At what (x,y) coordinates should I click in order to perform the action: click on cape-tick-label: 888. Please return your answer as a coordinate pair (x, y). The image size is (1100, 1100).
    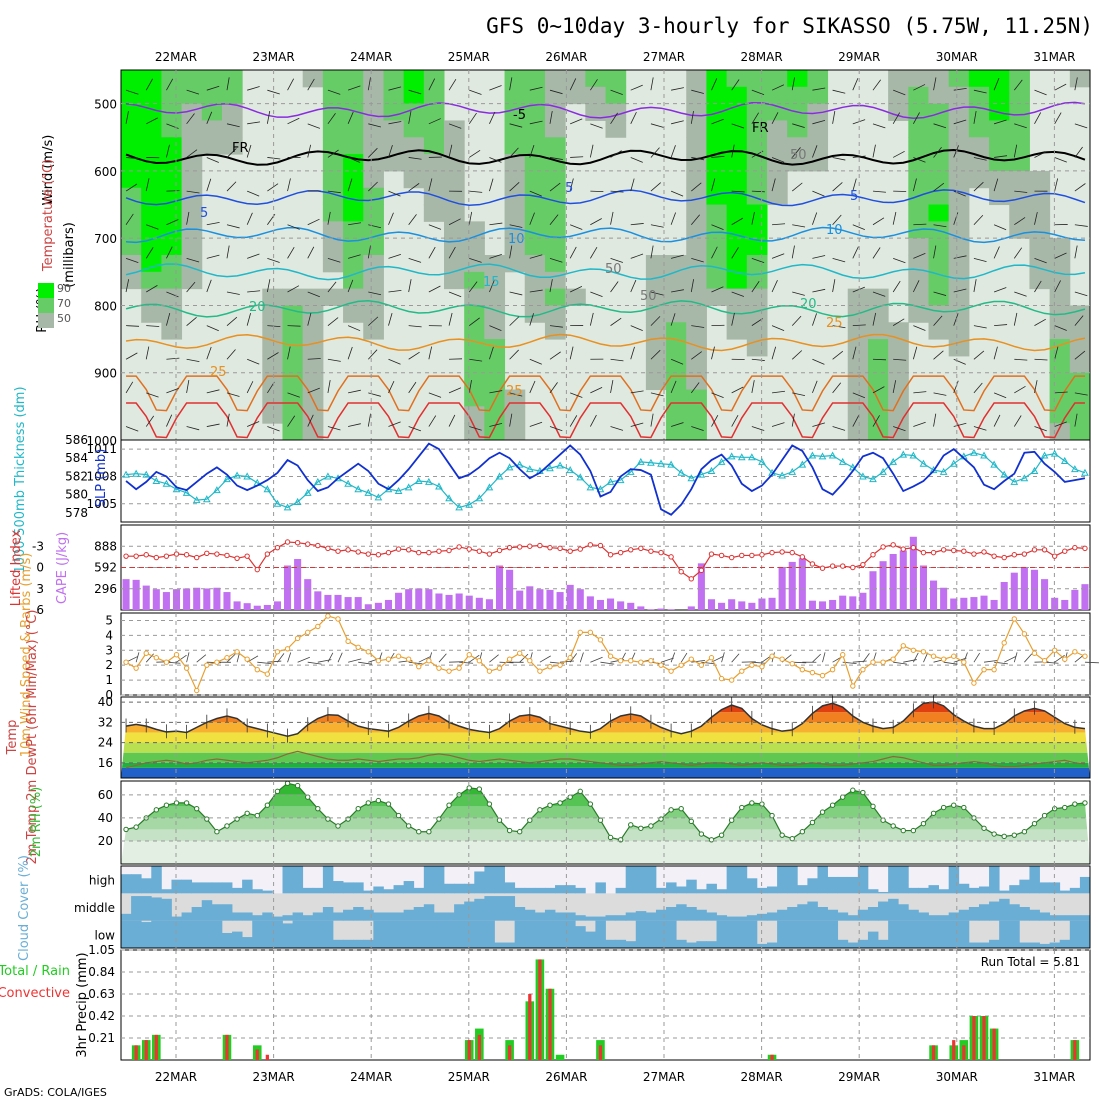
    Looking at the image, I should click on (105, 546).